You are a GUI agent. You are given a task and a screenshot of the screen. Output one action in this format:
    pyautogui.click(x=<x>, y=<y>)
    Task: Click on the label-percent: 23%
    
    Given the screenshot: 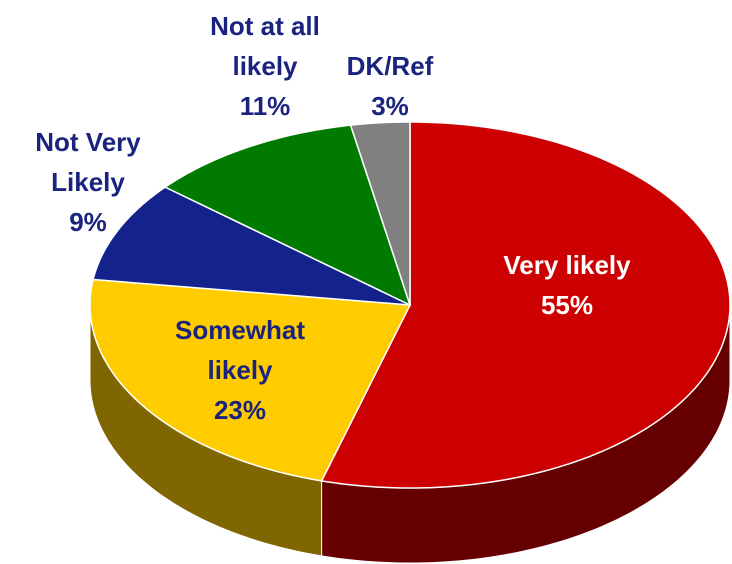 What is the action you would take?
    pyautogui.click(x=240, y=410)
    